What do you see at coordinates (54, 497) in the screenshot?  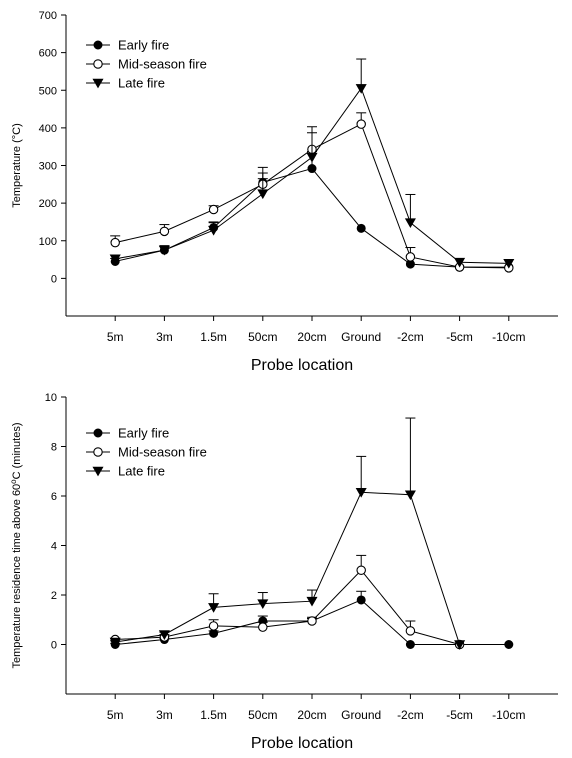 I see `y-tick-label: 6` at bounding box center [54, 497].